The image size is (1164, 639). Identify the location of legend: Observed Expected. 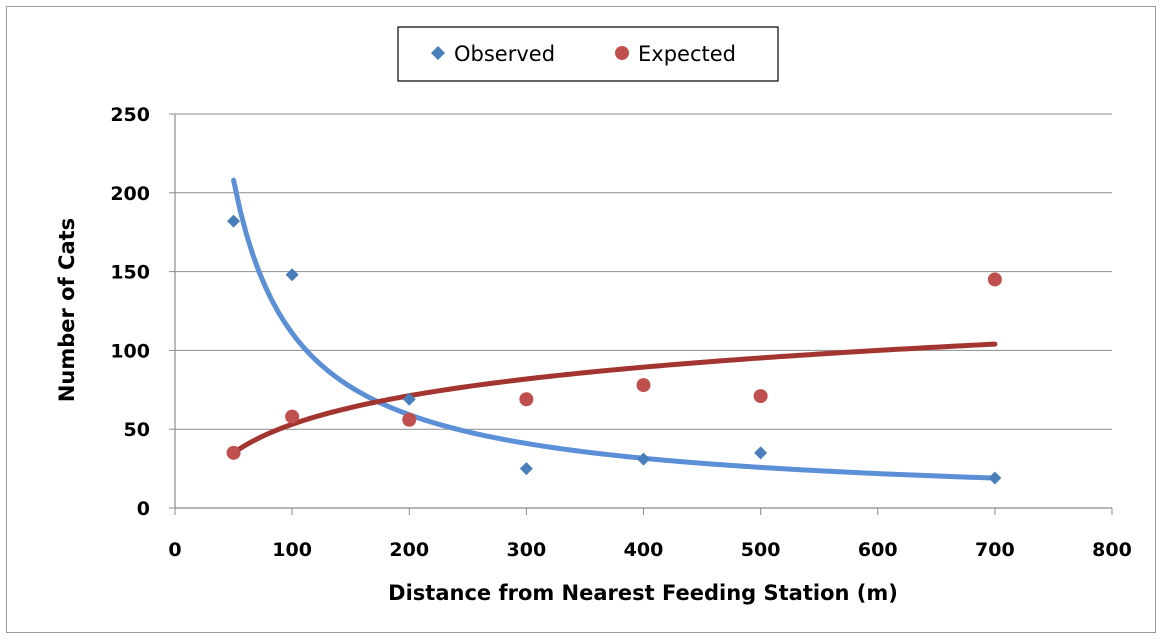
(588, 54).